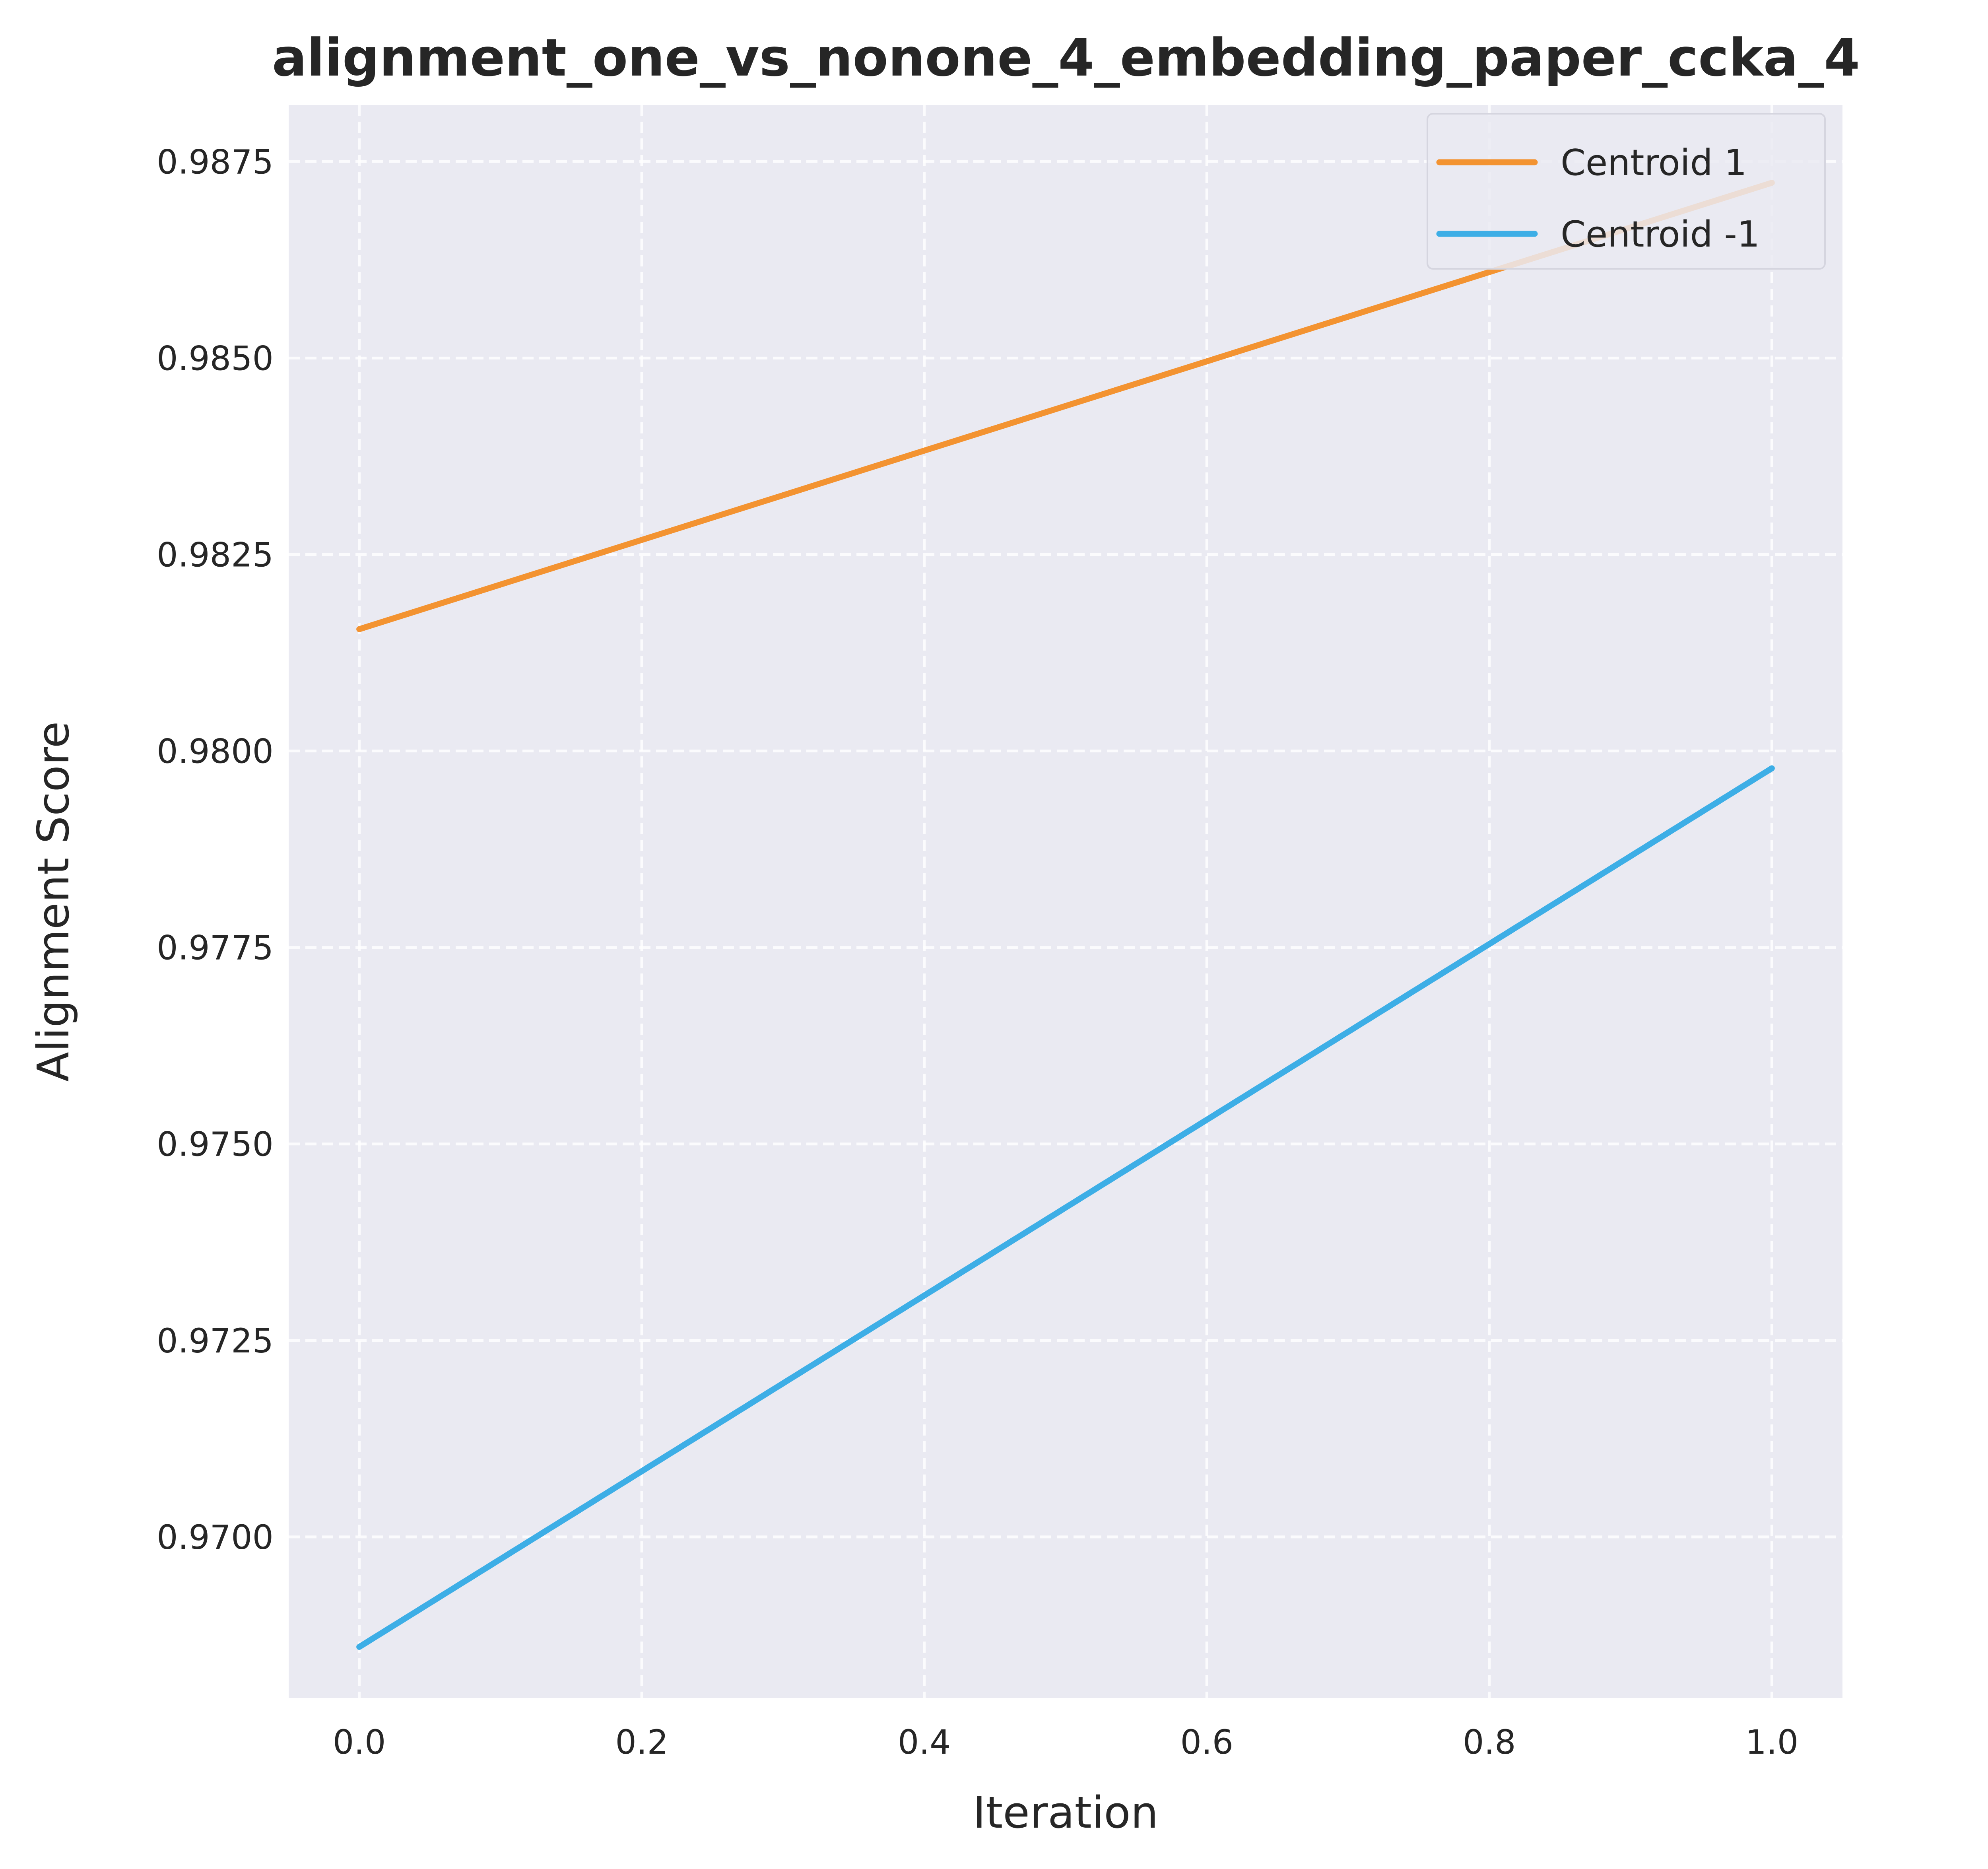 The image size is (1988, 1869). Describe the element at coordinates (215, 751) in the screenshot. I see `y-tick-label: 0.9800` at that location.